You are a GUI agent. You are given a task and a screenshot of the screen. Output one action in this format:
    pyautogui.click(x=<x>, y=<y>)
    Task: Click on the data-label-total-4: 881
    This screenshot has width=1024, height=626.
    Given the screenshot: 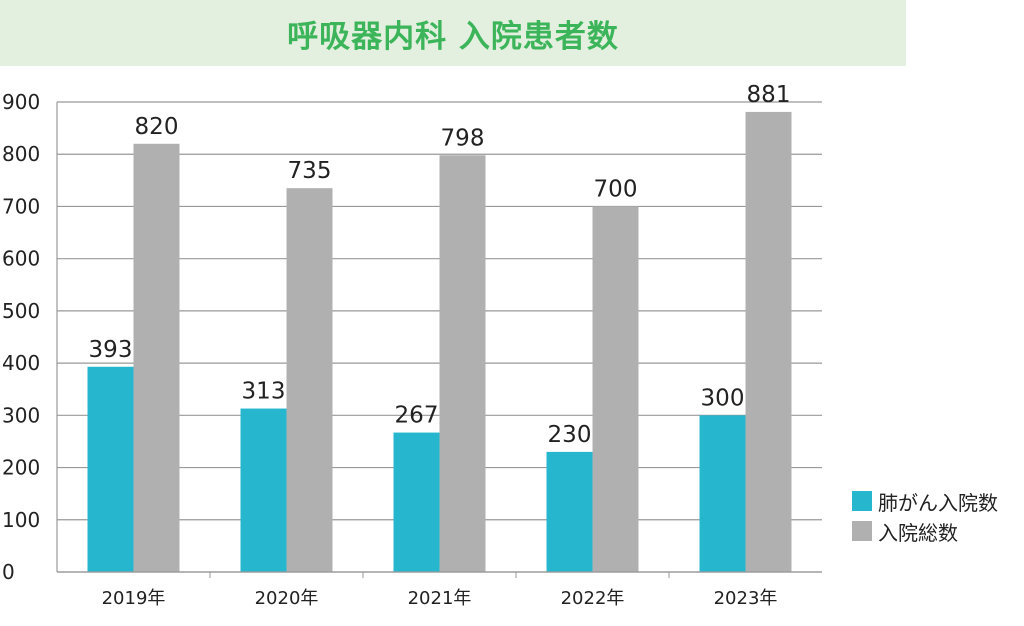 What is the action you would take?
    pyautogui.click(x=769, y=95)
    